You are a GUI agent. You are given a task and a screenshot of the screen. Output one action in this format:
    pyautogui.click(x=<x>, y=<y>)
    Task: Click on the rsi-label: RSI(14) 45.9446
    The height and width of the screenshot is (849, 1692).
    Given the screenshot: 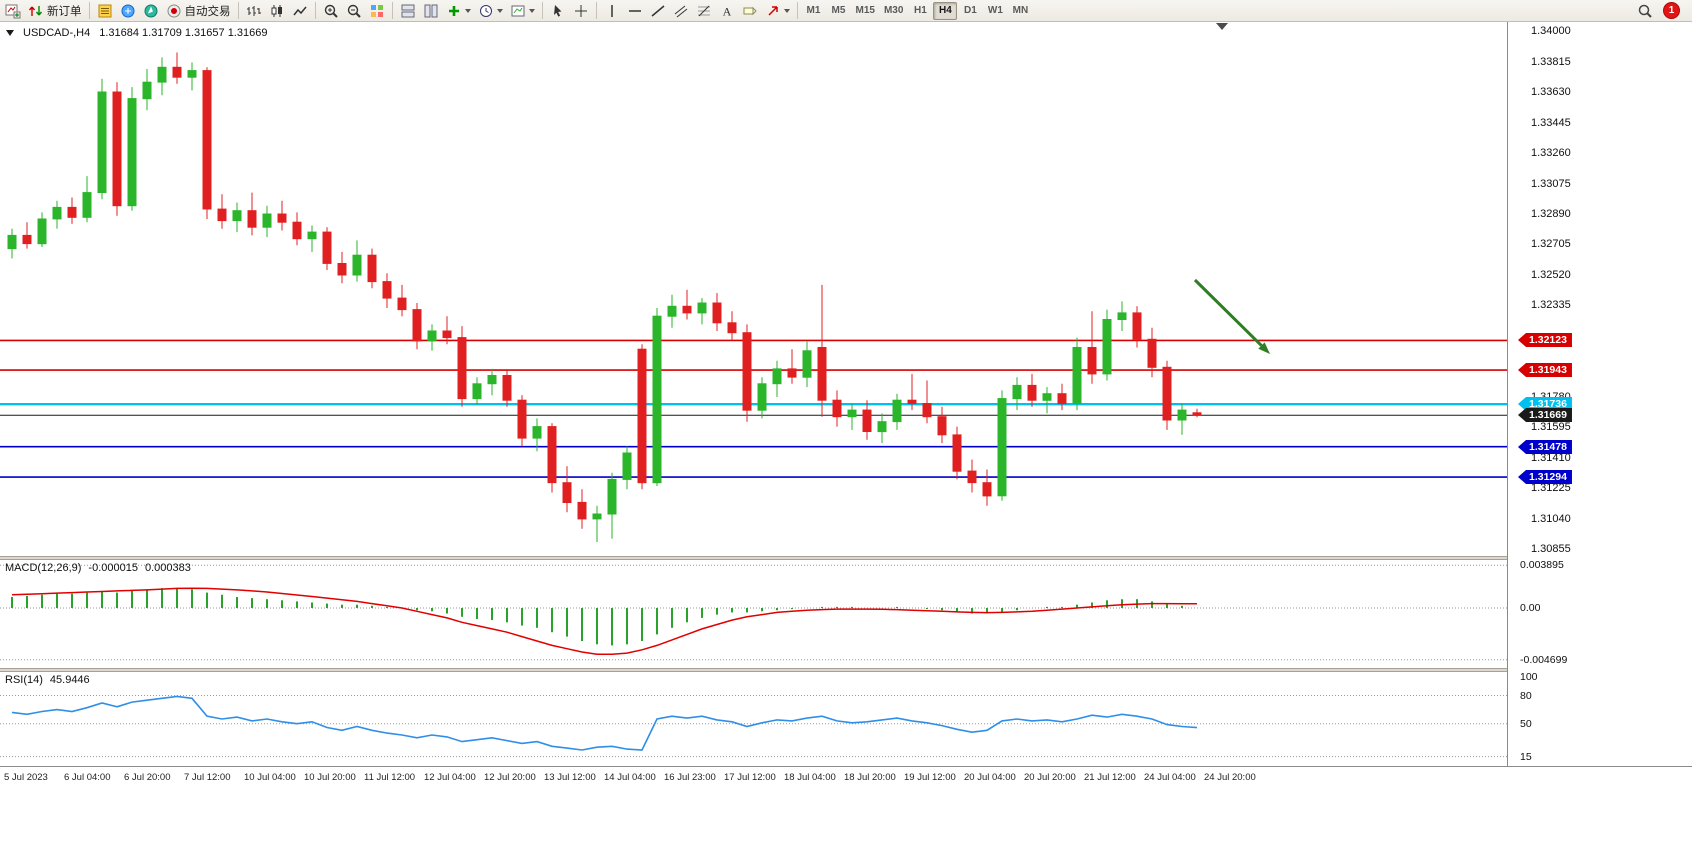 What is the action you would take?
    pyautogui.click(x=47, y=680)
    